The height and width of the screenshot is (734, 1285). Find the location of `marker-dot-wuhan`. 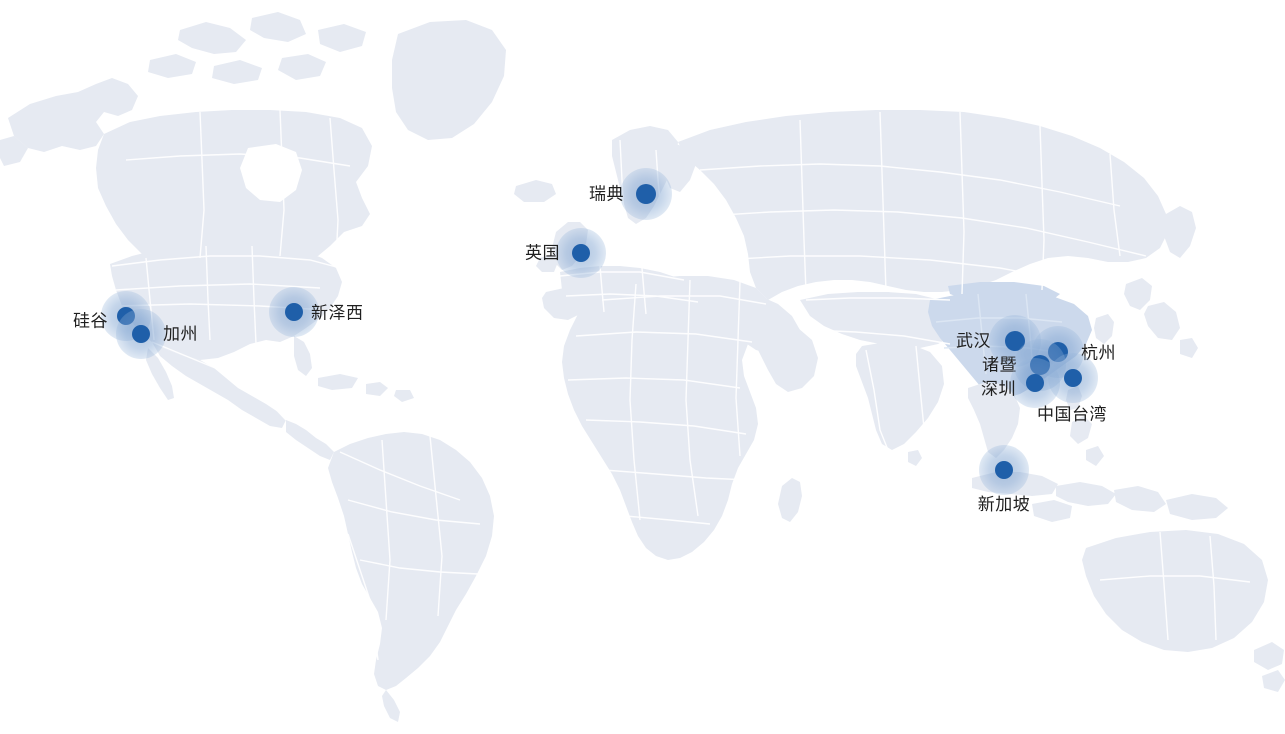

marker-dot-wuhan is located at coordinates (1015, 341).